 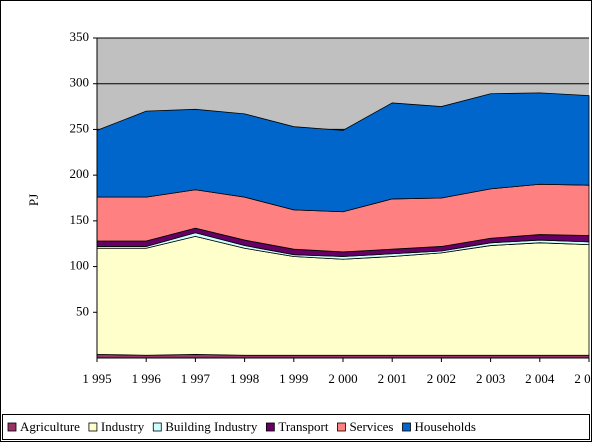 What do you see at coordinates (293, 378) in the screenshot?
I see `x-tick-label: 1 999` at bounding box center [293, 378].